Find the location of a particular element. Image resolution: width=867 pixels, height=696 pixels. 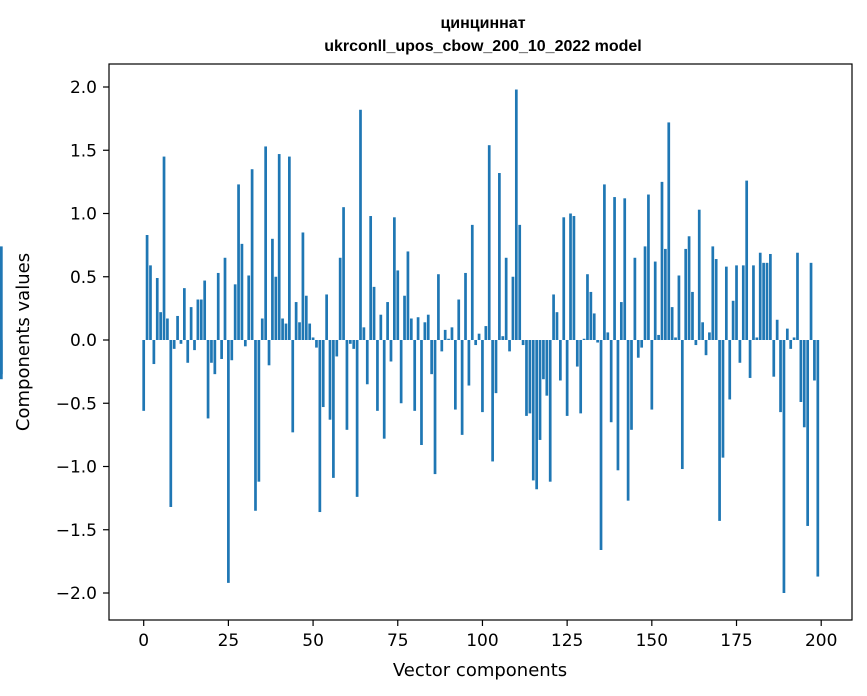

chart-subtitle: ukrconll_upos_cbow_200_10_2022 model is located at coordinates (482, 46).